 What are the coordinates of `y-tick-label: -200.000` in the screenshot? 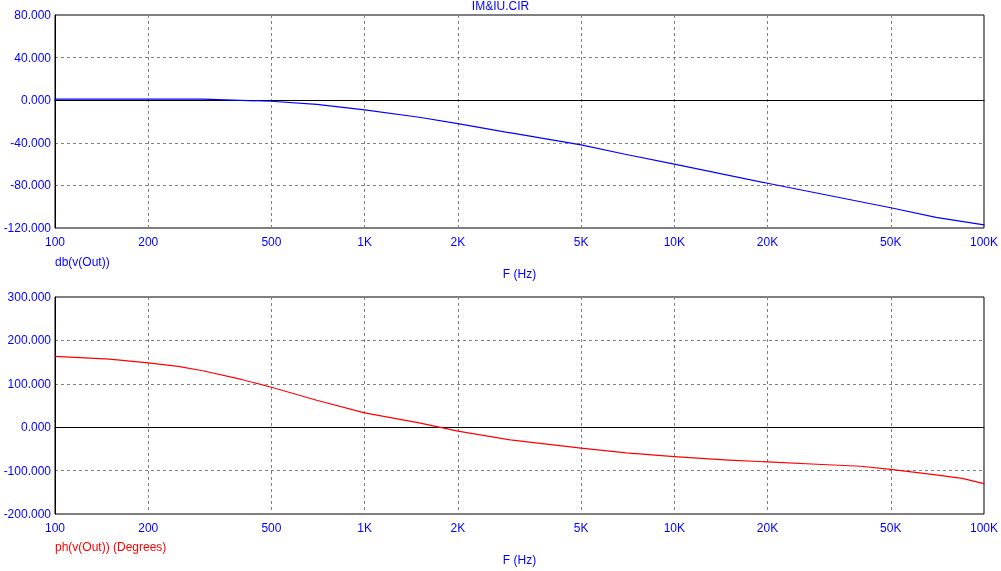 It's located at (27, 514).